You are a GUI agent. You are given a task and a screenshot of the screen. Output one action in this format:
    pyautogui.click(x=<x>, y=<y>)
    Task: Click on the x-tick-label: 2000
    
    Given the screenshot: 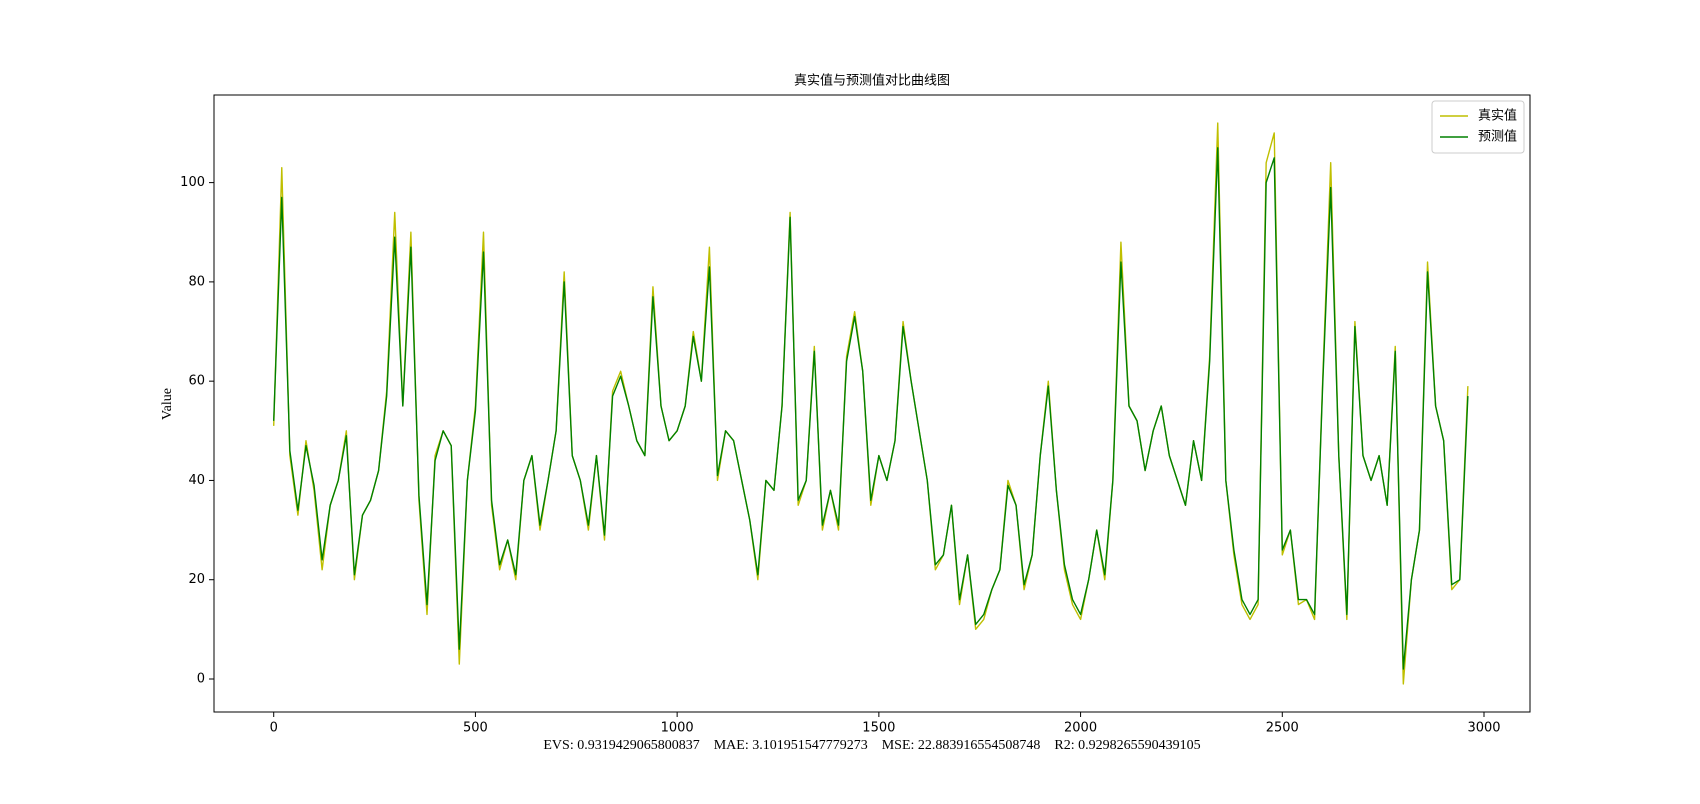 What is the action you would take?
    pyautogui.click(x=1080, y=728)
    